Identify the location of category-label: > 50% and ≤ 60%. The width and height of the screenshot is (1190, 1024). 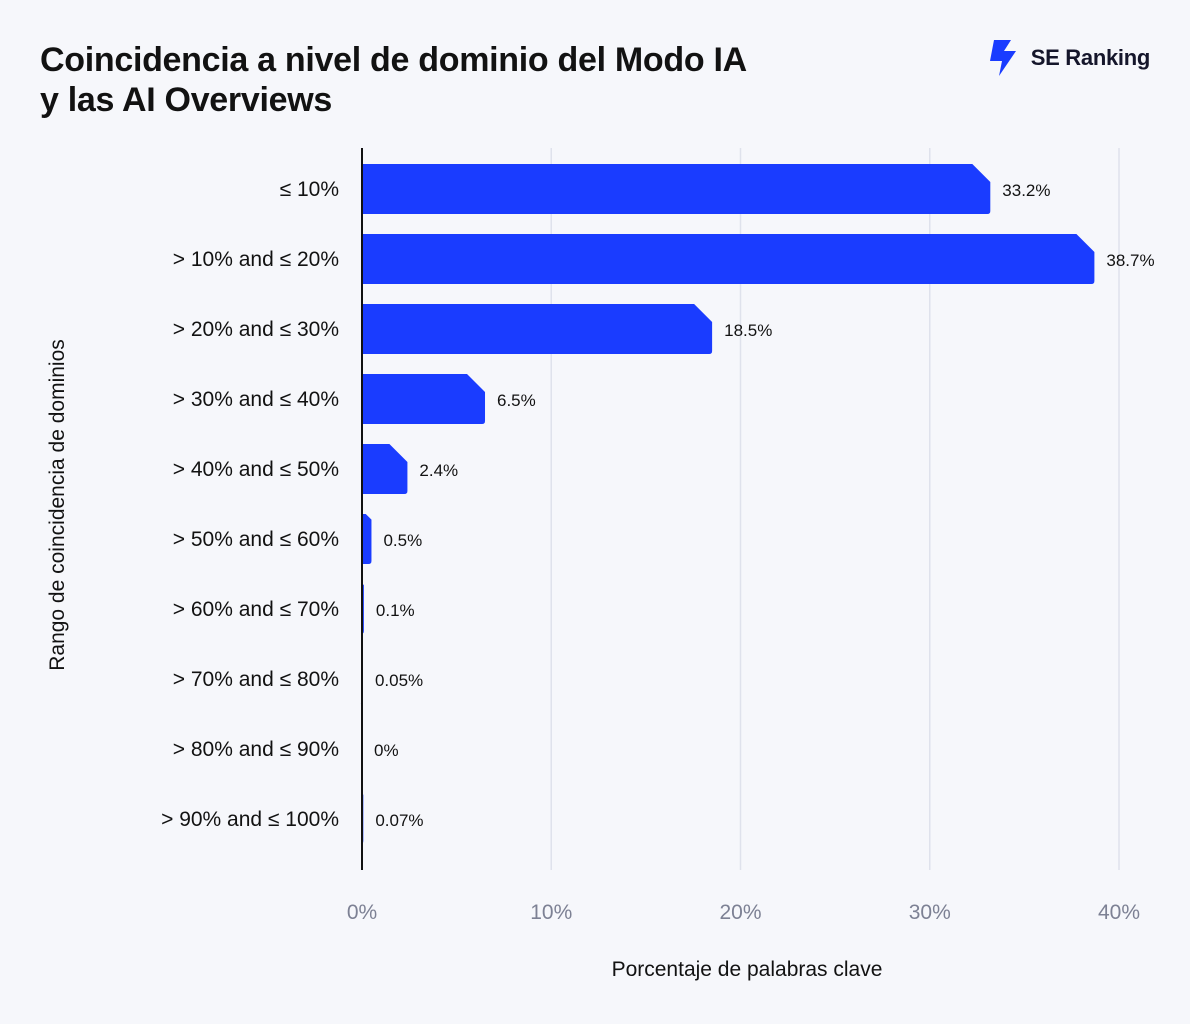
(256, 539).